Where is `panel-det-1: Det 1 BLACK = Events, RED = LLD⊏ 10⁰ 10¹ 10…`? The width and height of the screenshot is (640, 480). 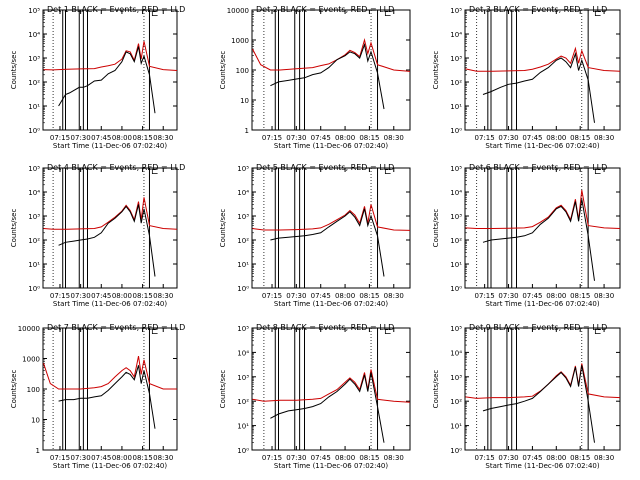 panel-det-1: Det 1 BLACK = Events, RED = LLD⊏ 10⁰ 10¹ 10… is located at coordinates (97, 77).